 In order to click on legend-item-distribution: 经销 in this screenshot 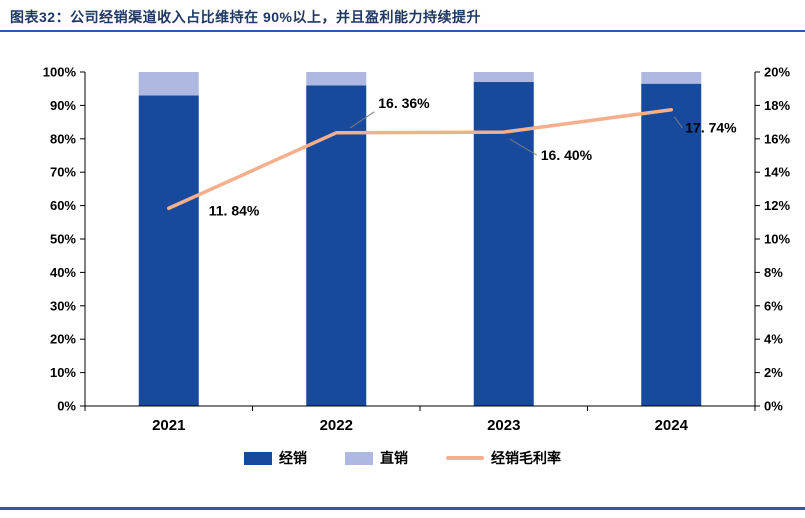, I will do `click(275, 458)`.